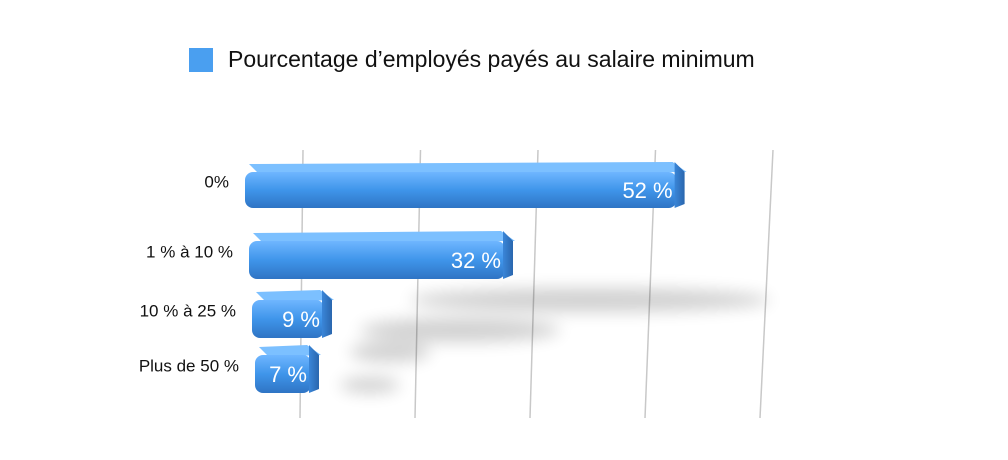 This screenshot has width=1008, height=460. Describe the element at coordinates (201, 60) in the screenshot. I see `legend-swatch` at that location.